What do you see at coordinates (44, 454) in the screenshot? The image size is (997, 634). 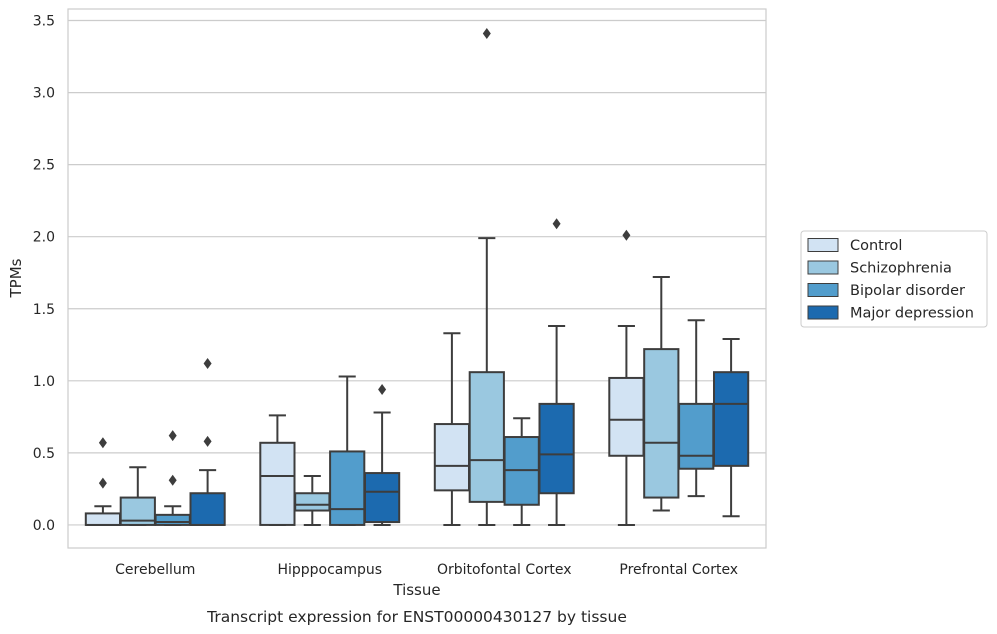 I see `y-tick-label: 0.5` at bounding box center [44, 454].